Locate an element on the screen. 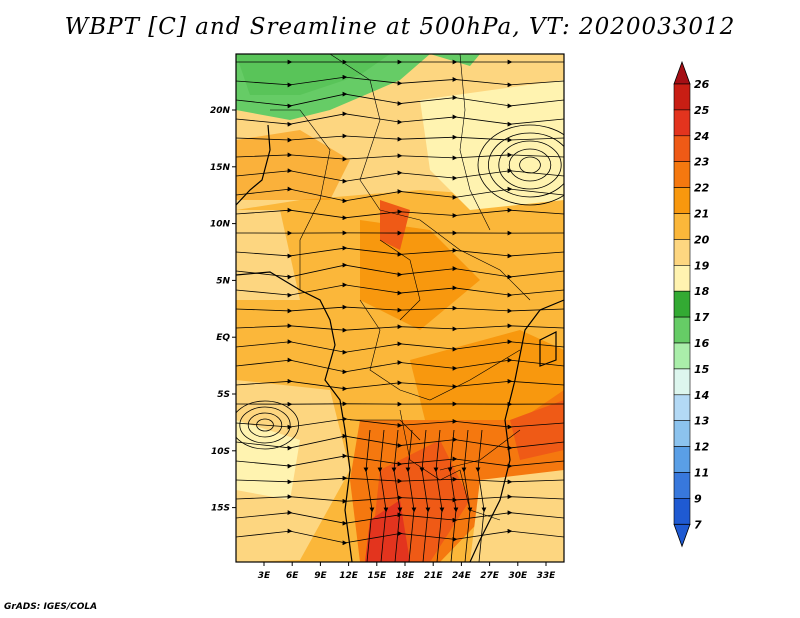 This screenshot has width=800, height=618. lat-label: 15N is located at coordinates (220, 168).